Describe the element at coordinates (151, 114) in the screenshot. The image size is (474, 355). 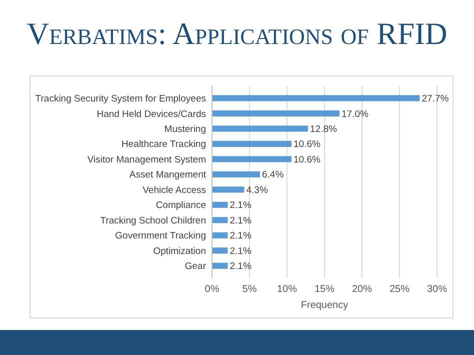
I see `y-tick-label: Hand Held Devices/Cards` at that location.